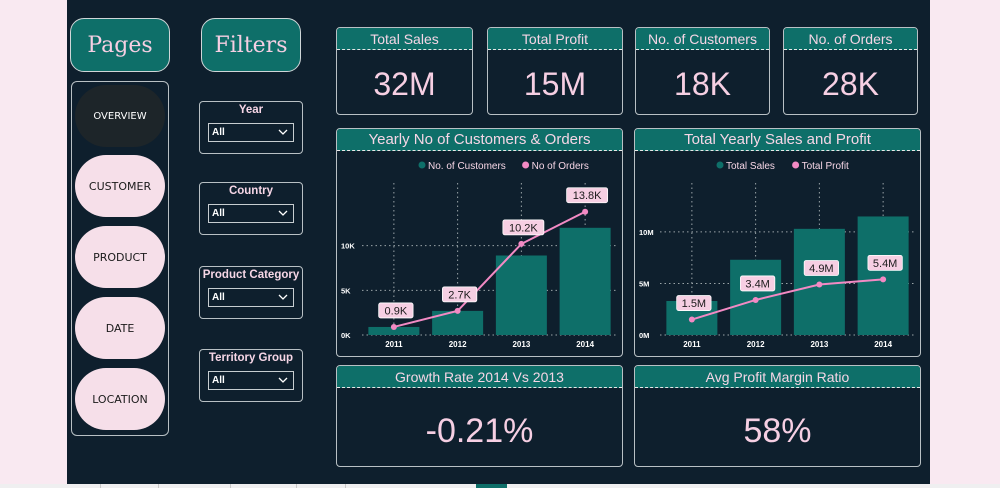 The width and height of the screenshot is (1000, 488). I want to click on kpi-total-profit: Total Profit 15M, so click(555, 71).